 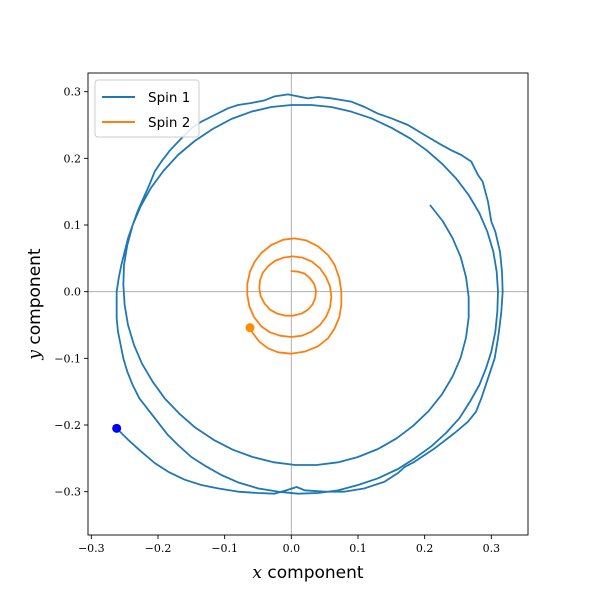 I want to click on y-axis-ticks: −0.3 −0.2 −0.1 0.0 0.1 0.2 0.3, so click(x=71, y=292).